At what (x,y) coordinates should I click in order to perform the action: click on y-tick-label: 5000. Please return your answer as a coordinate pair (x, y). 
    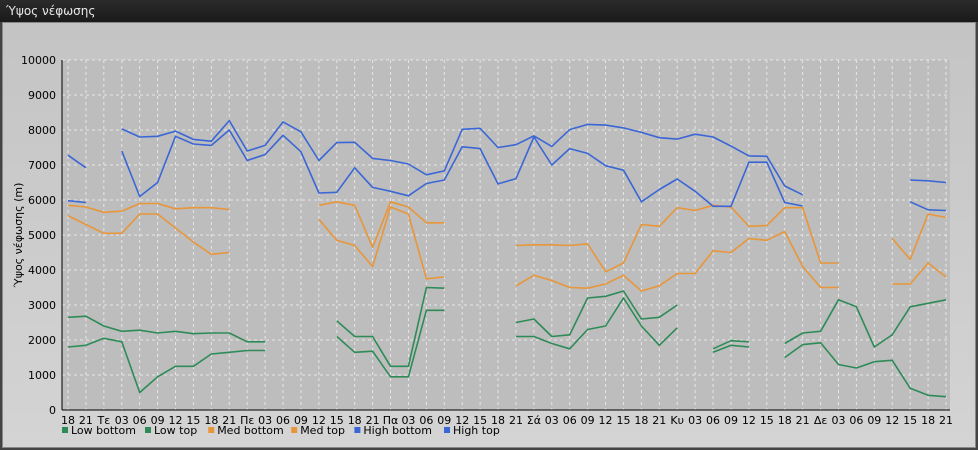
    Looking at the image, I should click on (42, 235).